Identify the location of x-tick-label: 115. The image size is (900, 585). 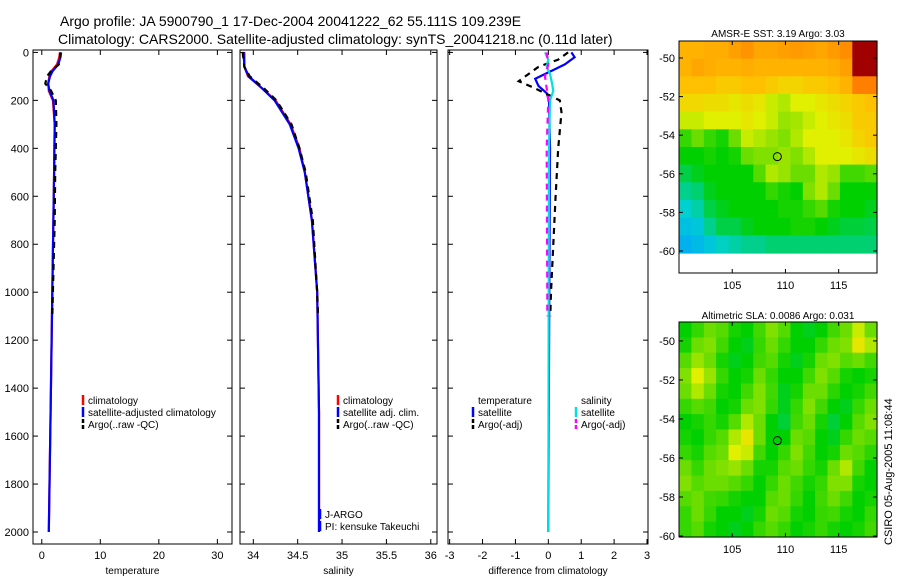
(839, 286).